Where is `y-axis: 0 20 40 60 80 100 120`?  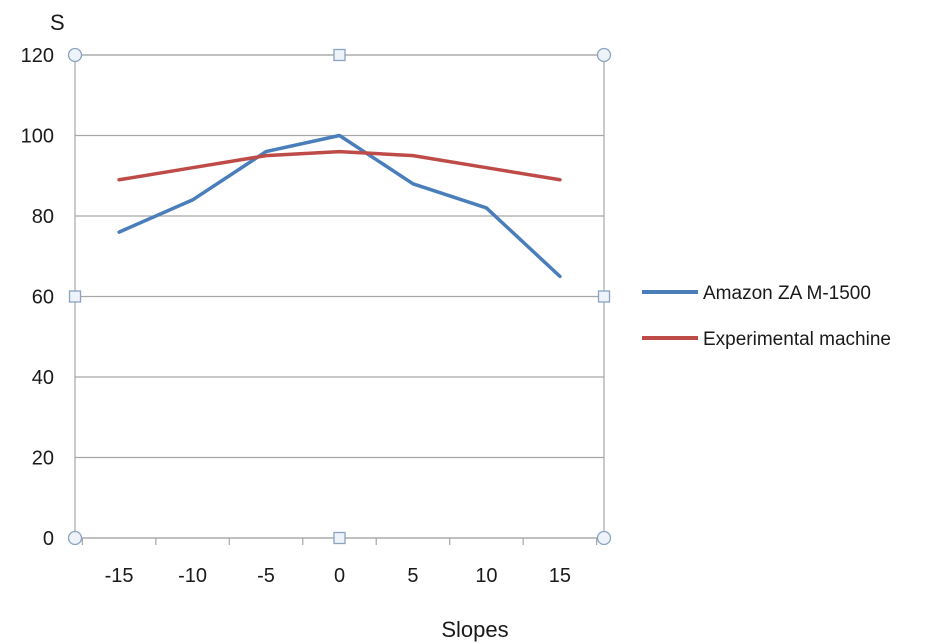
y-axis: 0 20 40 60 80 100 120 is located at coordinates (37, 297).